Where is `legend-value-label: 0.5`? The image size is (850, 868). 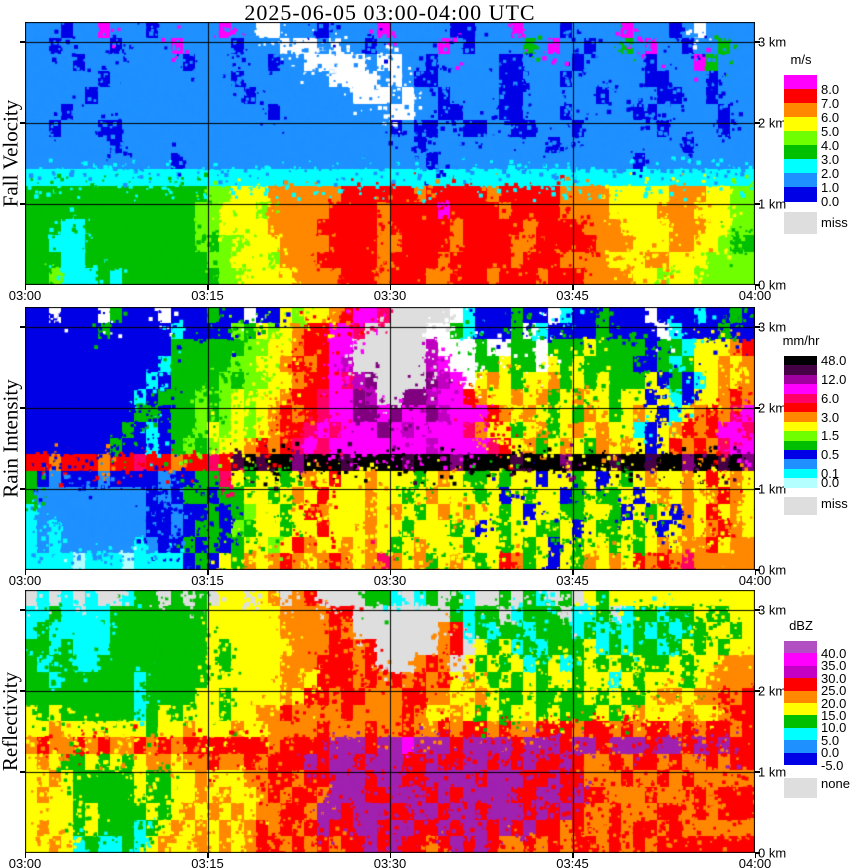
legend-value-label: 0.5 is located at coordinates (830, 455).